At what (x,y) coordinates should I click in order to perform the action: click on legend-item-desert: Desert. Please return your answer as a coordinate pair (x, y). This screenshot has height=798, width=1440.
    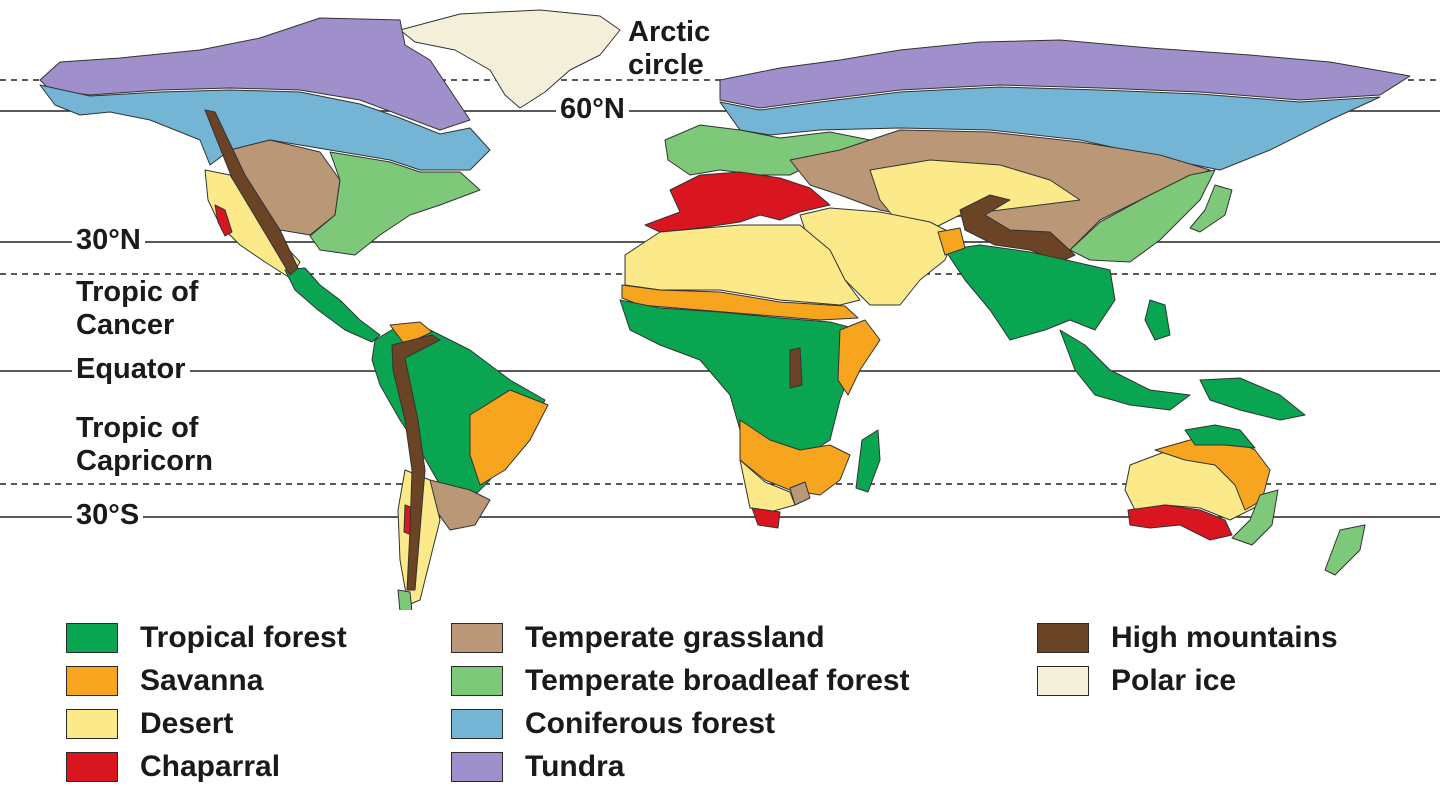
    Looking at the image, I should click on (149, 724).